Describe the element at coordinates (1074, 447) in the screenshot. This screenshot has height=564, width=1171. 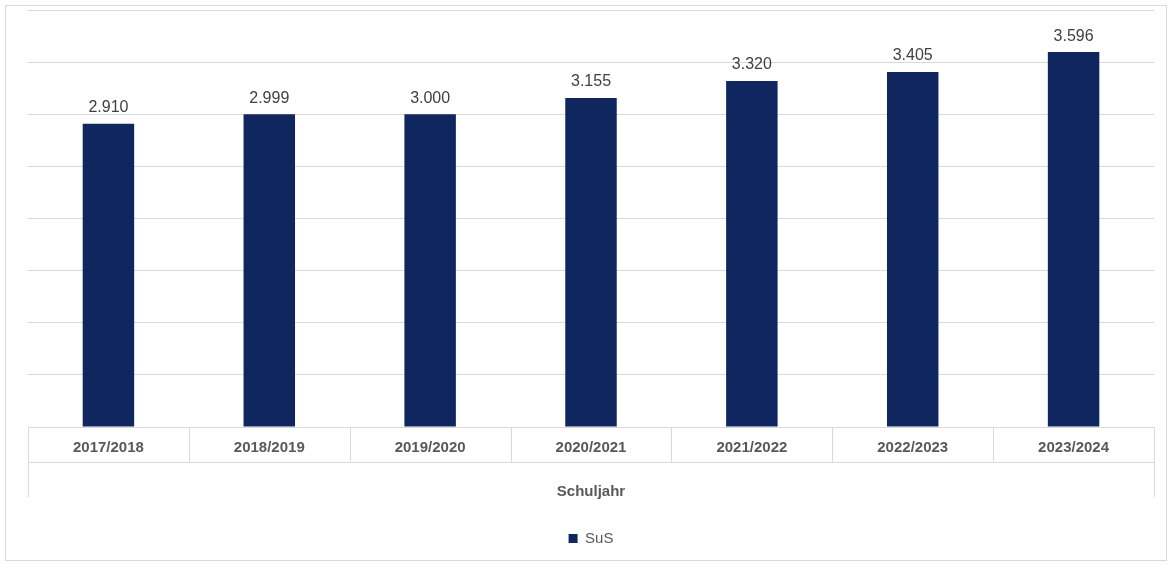
I see `x-tick-label: 2023/2024` at that location.